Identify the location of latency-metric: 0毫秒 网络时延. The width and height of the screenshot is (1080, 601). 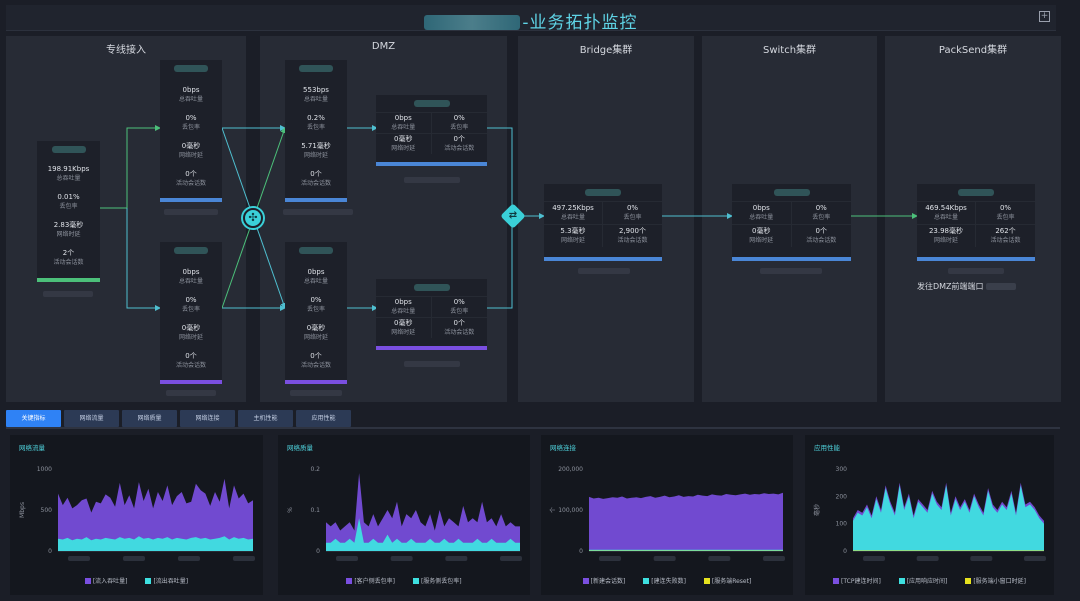
(404, 327).